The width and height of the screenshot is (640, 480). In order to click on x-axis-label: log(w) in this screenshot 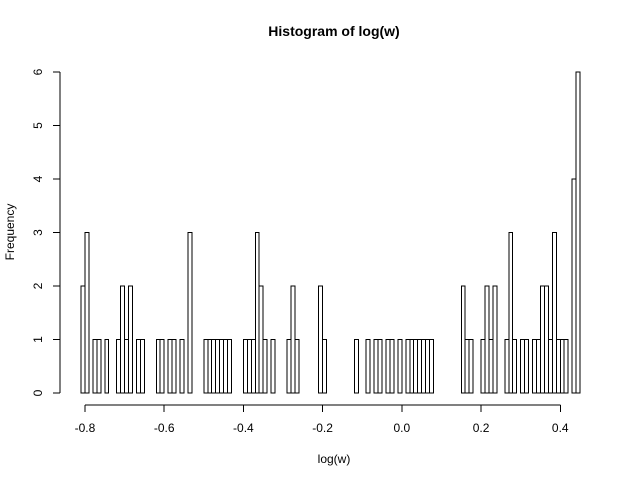, I will do `click(334, 459)`.